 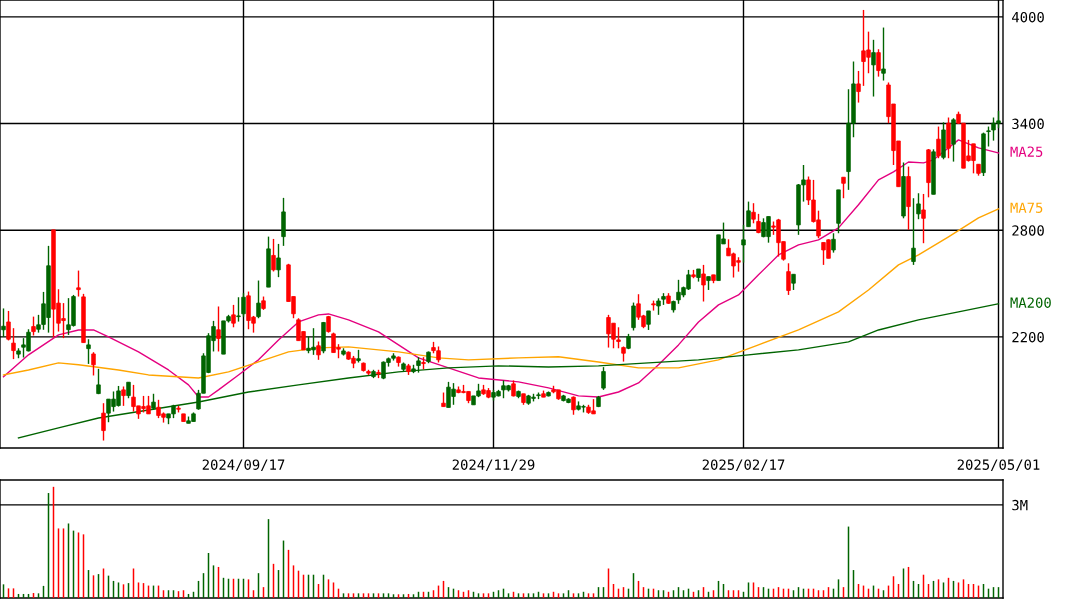 What do you see at coordinates (998, 465) in the screenshot?
I see `x-tick-label: 2025/05/01` at bounding box center [998, 465].